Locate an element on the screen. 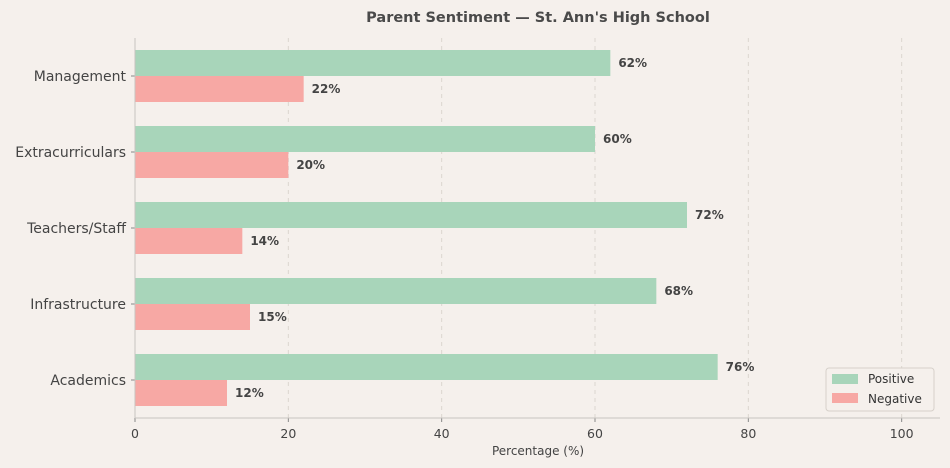 The image size is (950, 468). bar-negative-academics is located at coordinates (181, 393).